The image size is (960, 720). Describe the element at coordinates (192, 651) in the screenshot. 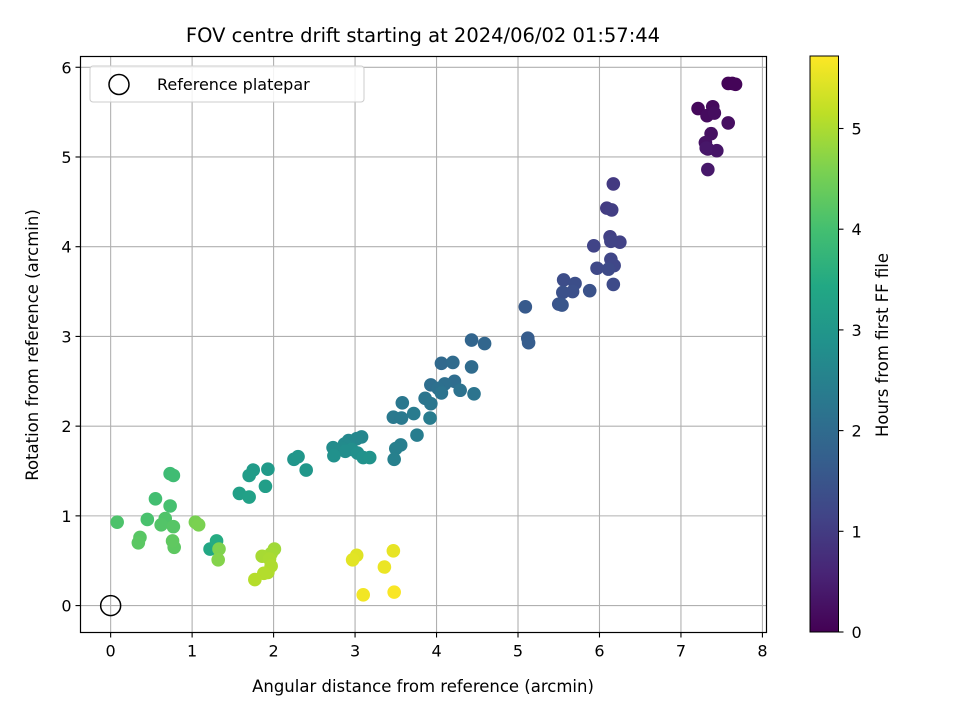

I see `x-tick-label: 1` at that location.